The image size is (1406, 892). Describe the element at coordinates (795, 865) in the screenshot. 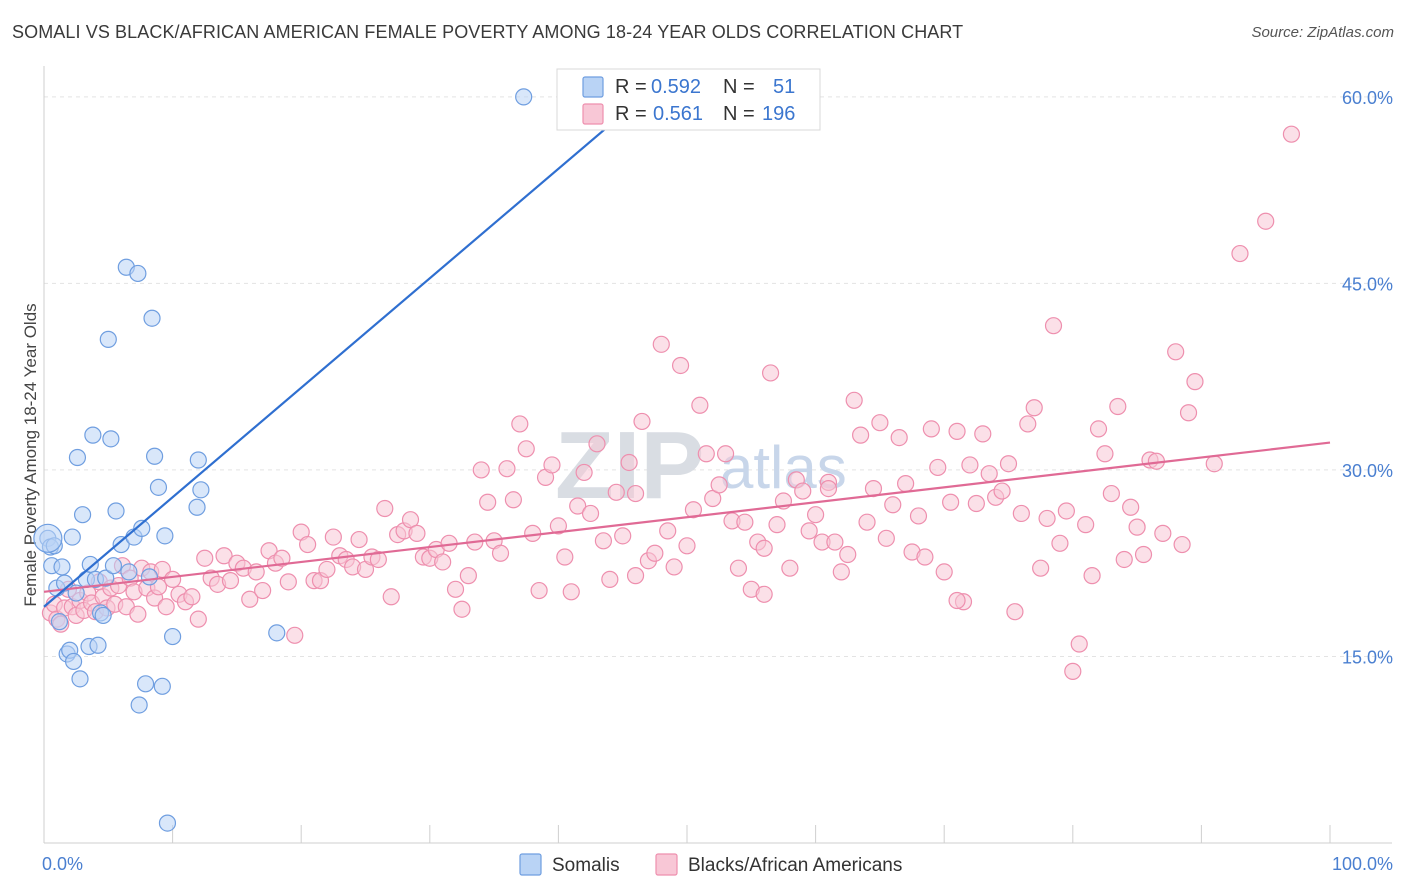

I see `bottom-legend-label-black: Blacks/African Americans` at that location.